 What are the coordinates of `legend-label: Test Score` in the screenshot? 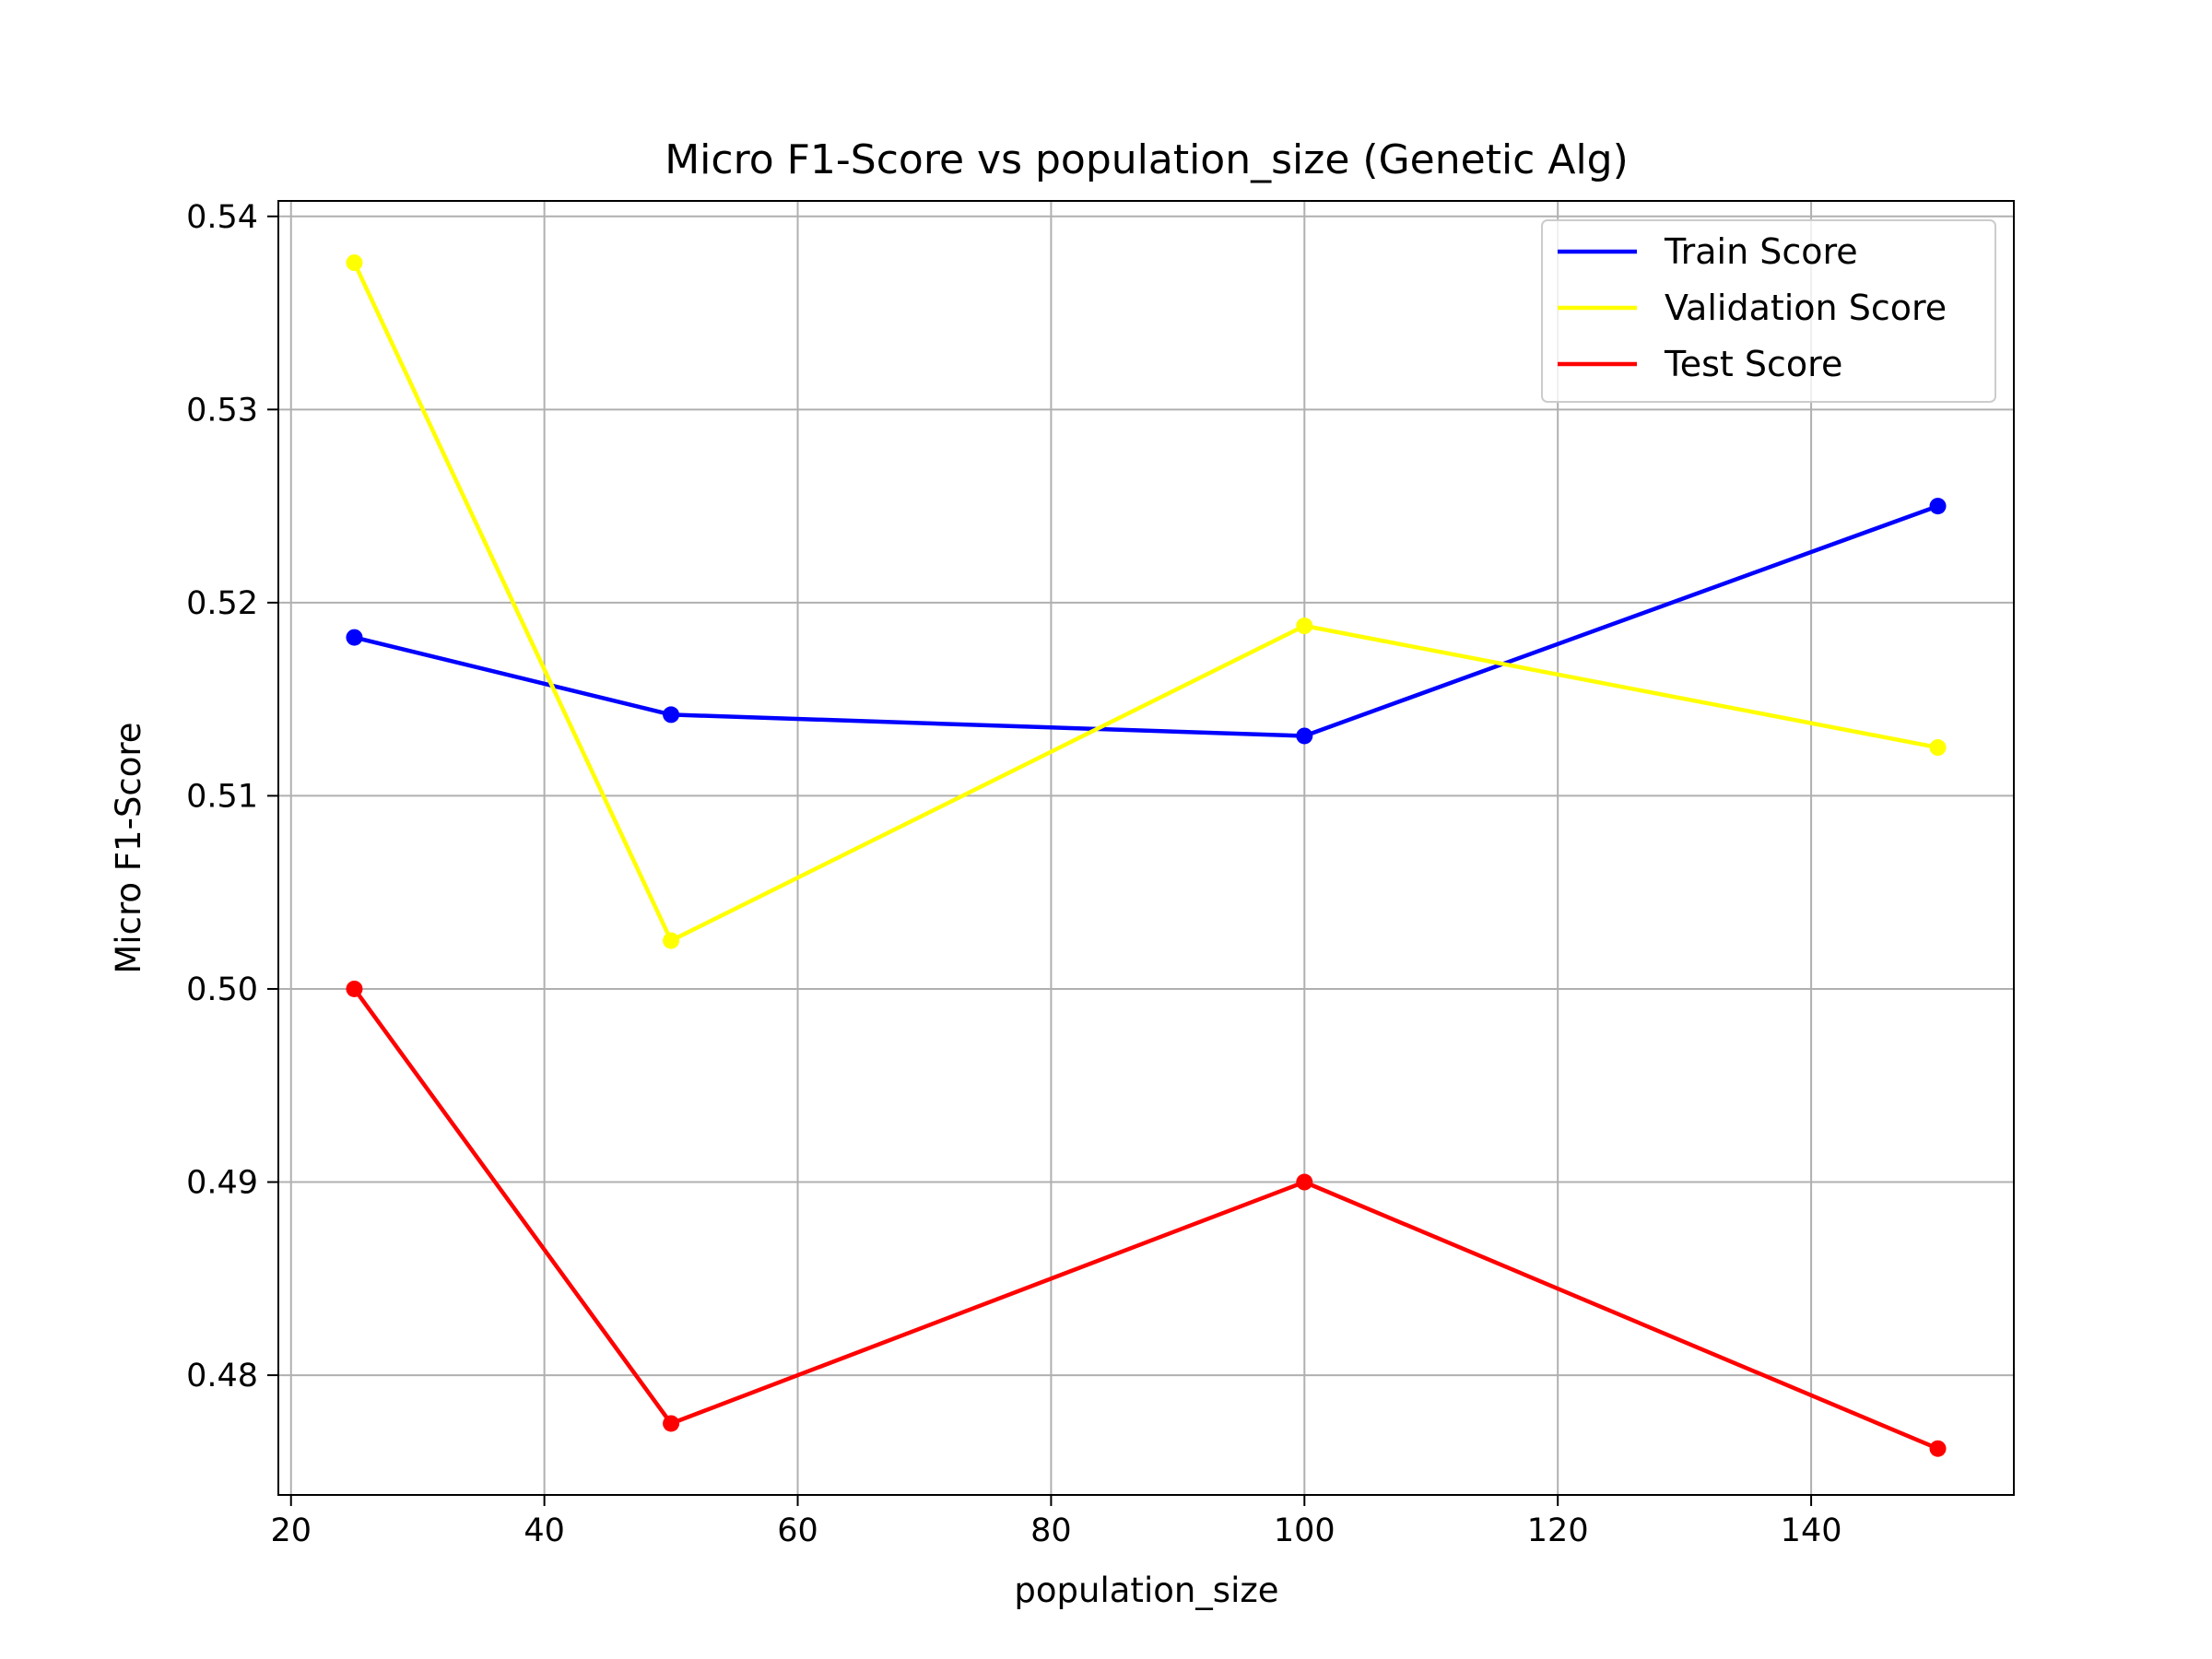 It's located at (1753, 364).